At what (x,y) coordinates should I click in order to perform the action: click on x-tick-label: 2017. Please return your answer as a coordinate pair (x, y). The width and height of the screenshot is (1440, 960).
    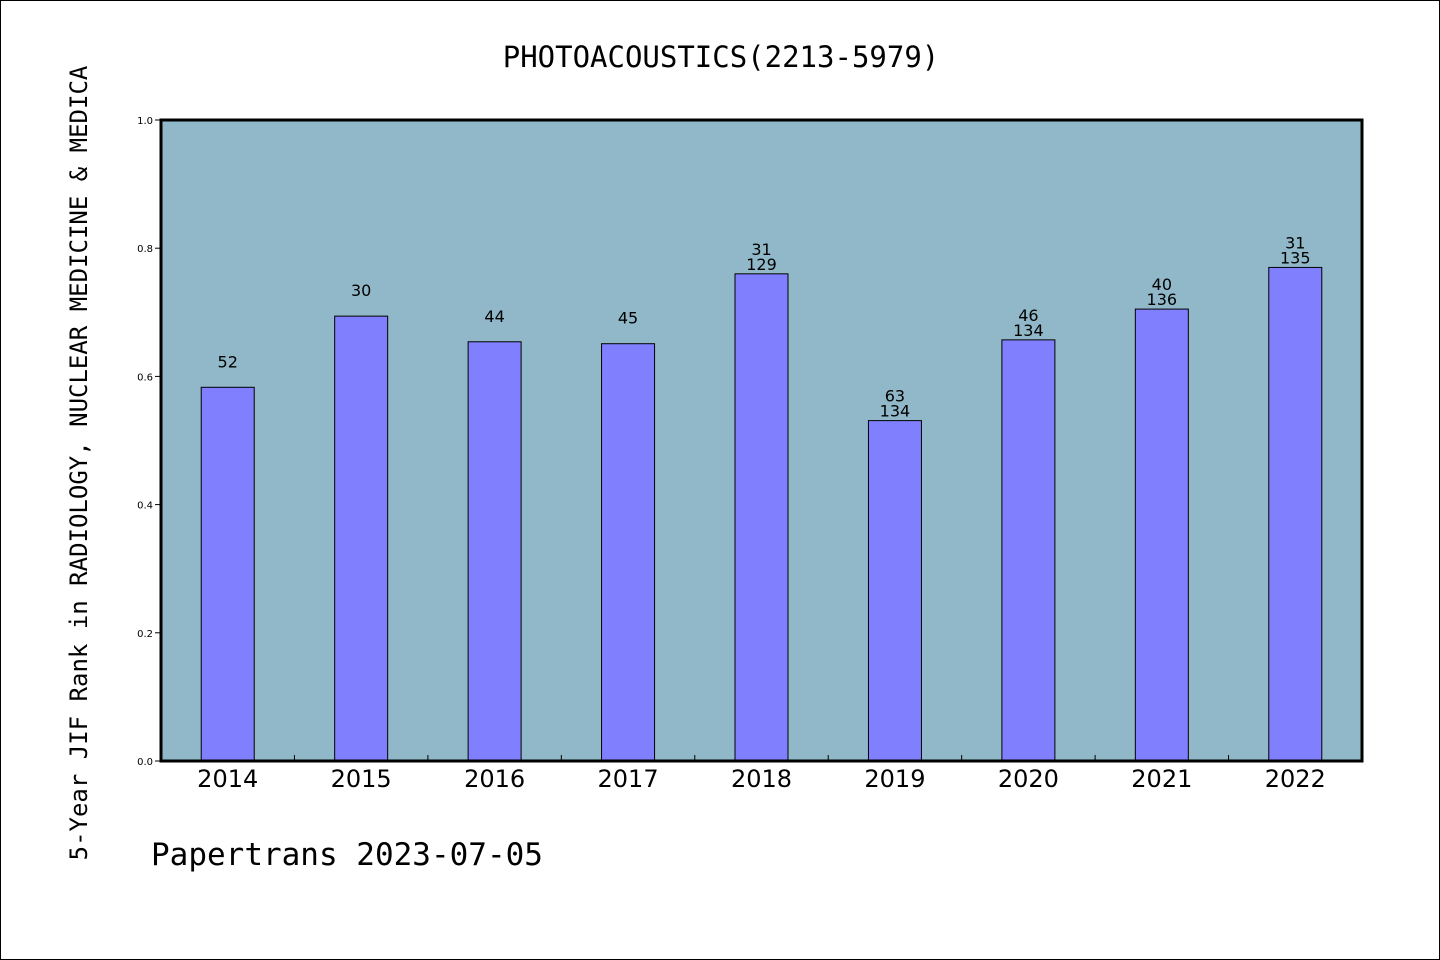
    Looking at the image, I should click on (628, 779).